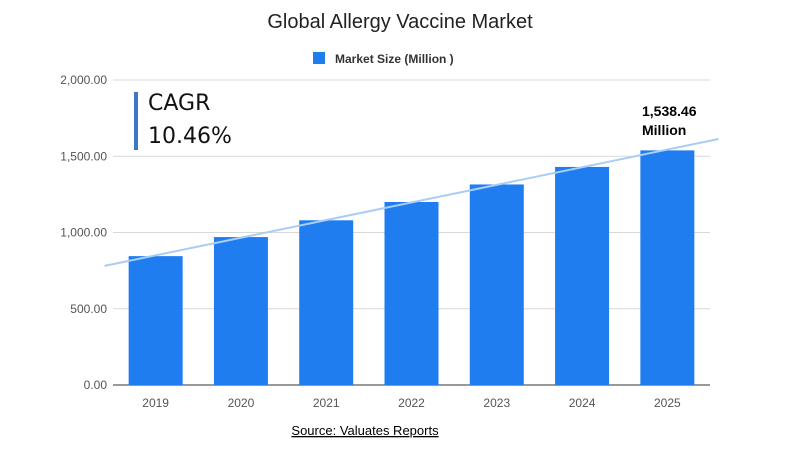  I want to click on chart-title: Global Allergy Vaccine Market, so click(400, 22).